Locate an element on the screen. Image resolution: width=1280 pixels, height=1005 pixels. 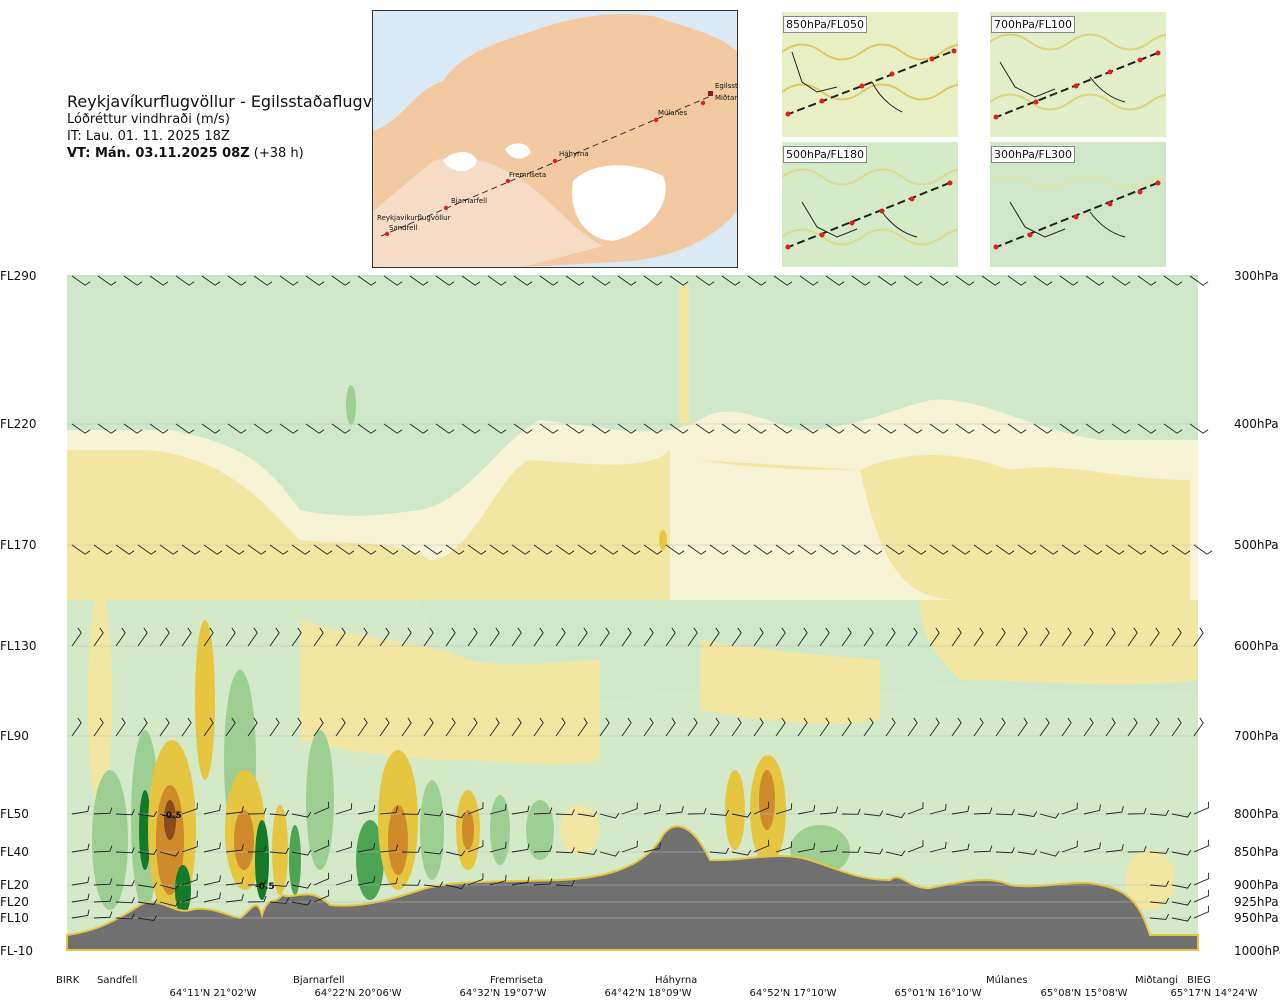
map-label-fremriseta: Fremriseta is located at coordinates (527, 175).